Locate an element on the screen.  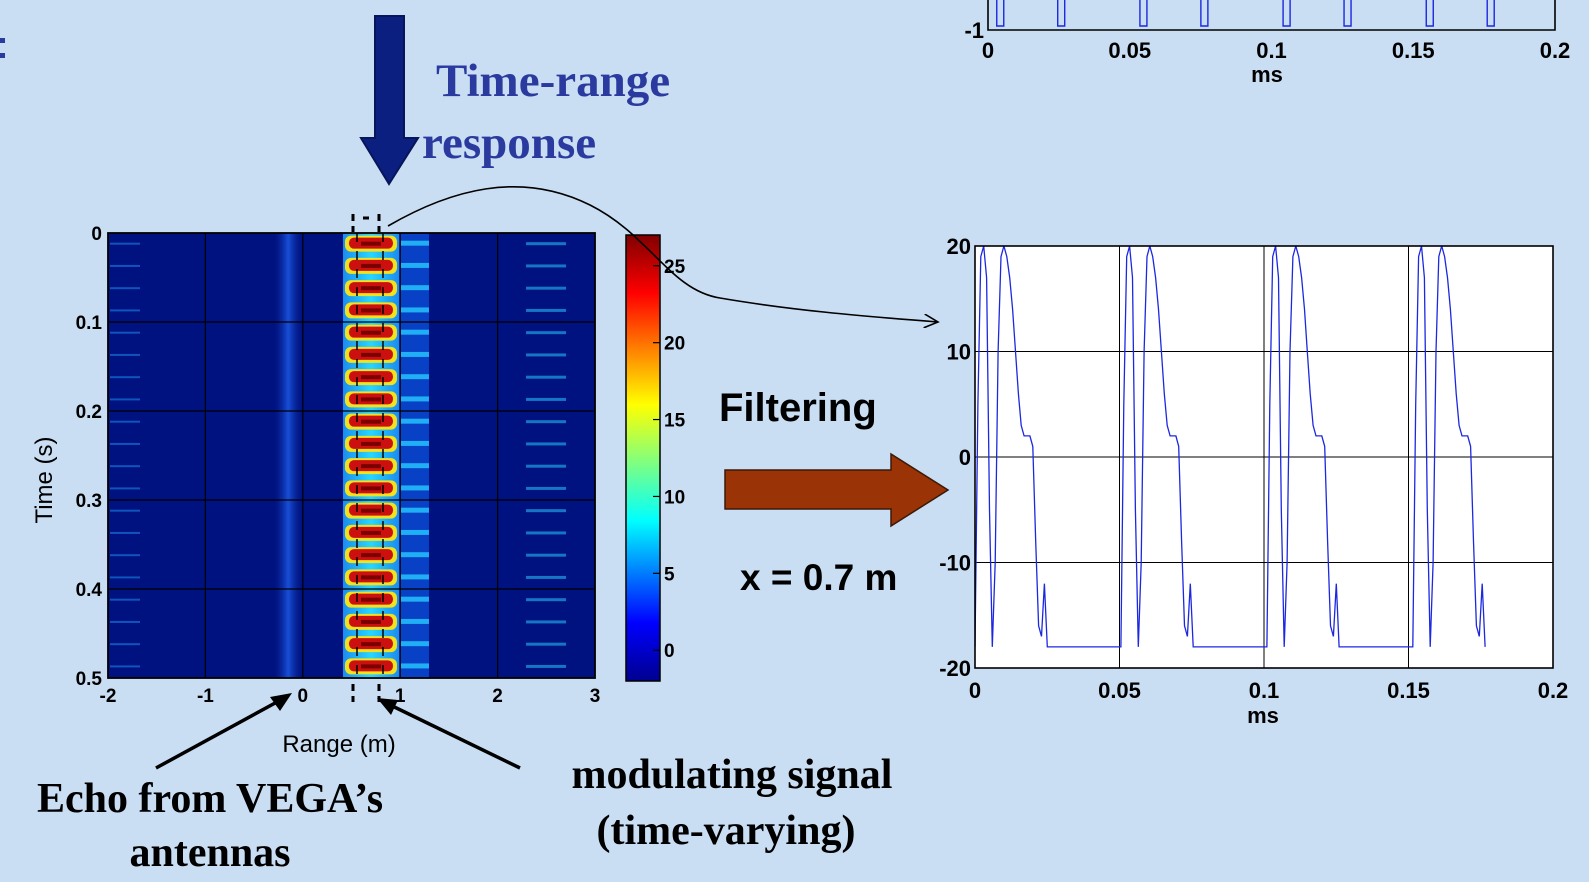
zoom-connector-curve is located at coordinates (662, 254).